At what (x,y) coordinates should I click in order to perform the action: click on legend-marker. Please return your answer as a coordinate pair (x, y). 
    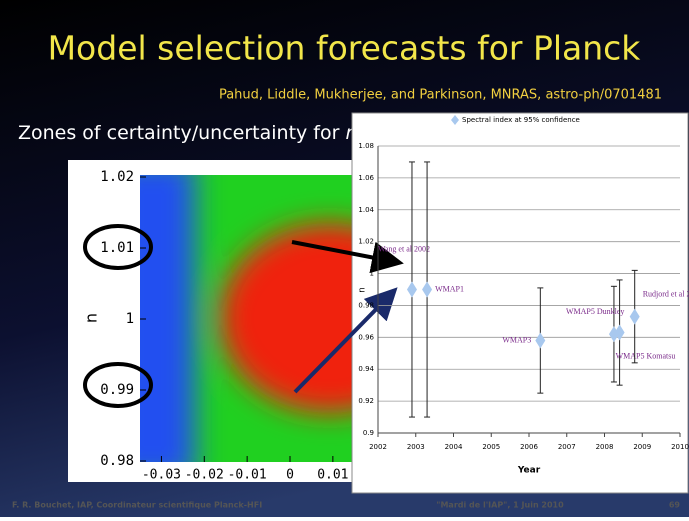
    Looking at the image, I should click on (455, 120).